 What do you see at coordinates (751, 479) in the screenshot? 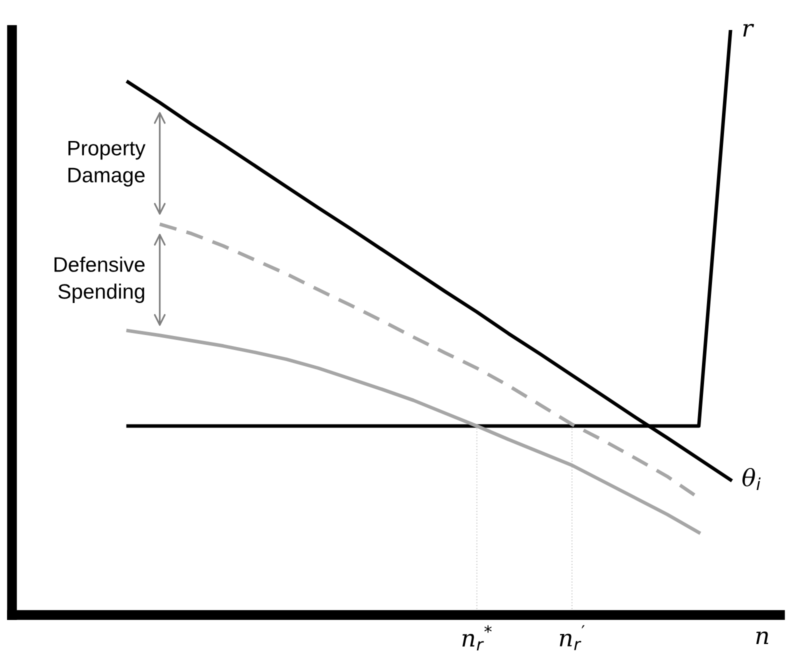
I see `series-label: θ$_{i}$` at bounding box center [751, 479].